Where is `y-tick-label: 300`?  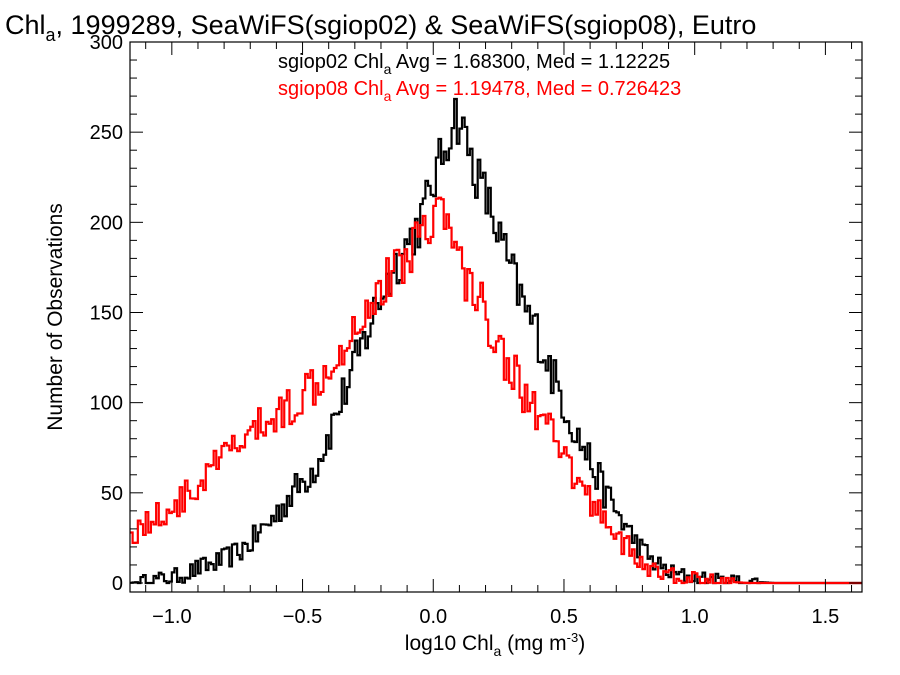
y-tick-label: 300 is located at coordinates (106, 43).